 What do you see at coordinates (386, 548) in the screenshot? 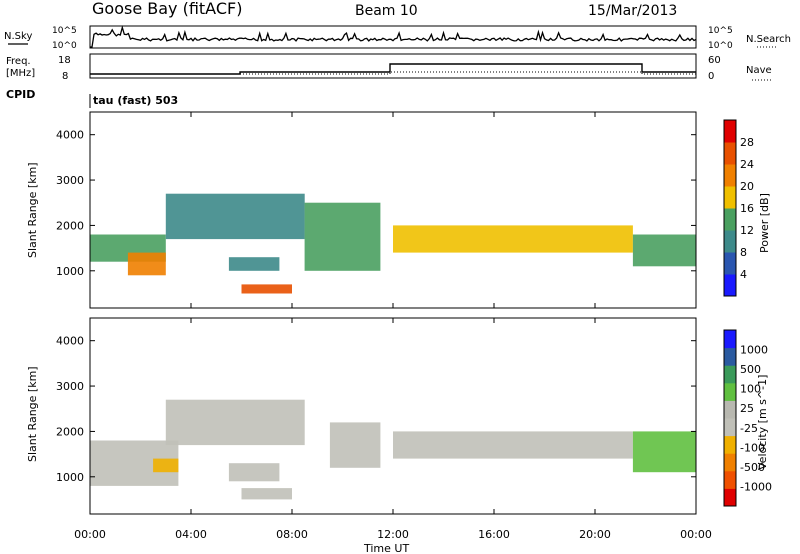
I see `x-axis-label: Time UT` at bounding box center [386, 548].